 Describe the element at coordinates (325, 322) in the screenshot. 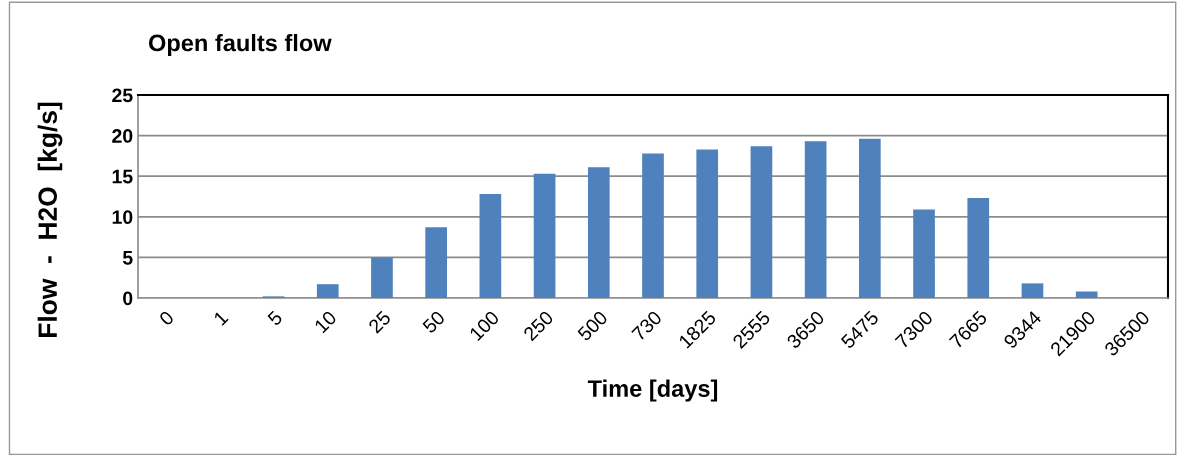

I see `x-tick-label: 10` at that location.